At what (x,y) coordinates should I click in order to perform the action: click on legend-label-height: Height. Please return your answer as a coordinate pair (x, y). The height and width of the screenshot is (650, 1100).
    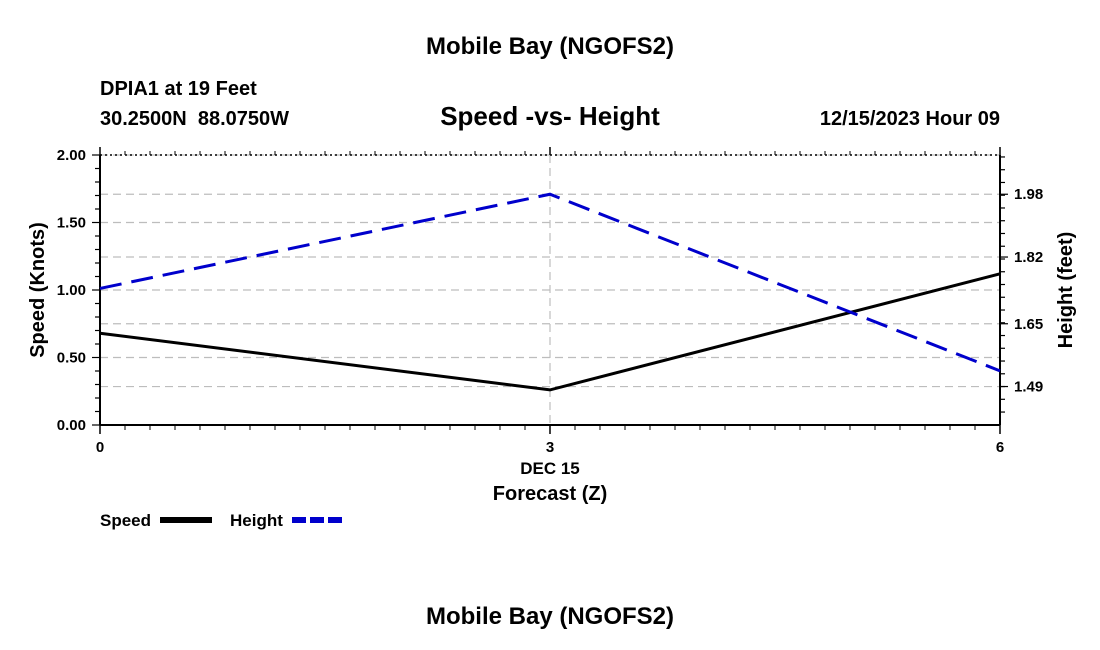
    Looking at the image, I should click on (256, 520).